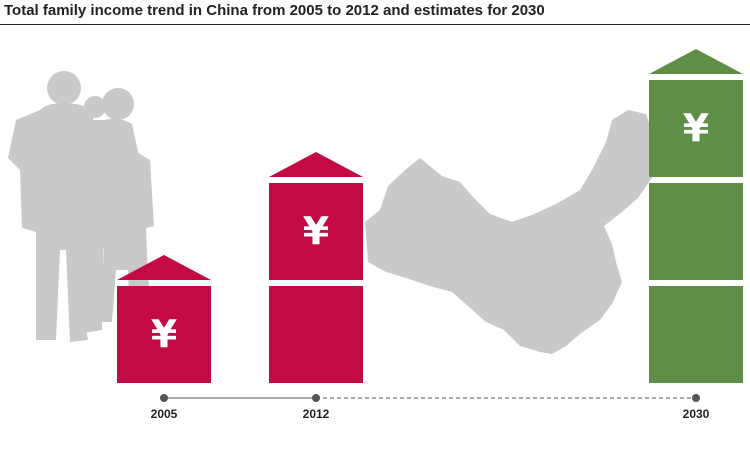 The height and width of the screenshot is (464, 750). What do you see at coordinates (430, 398) in the screenshot?
I see `timeline` at bounding box center [430, 398].